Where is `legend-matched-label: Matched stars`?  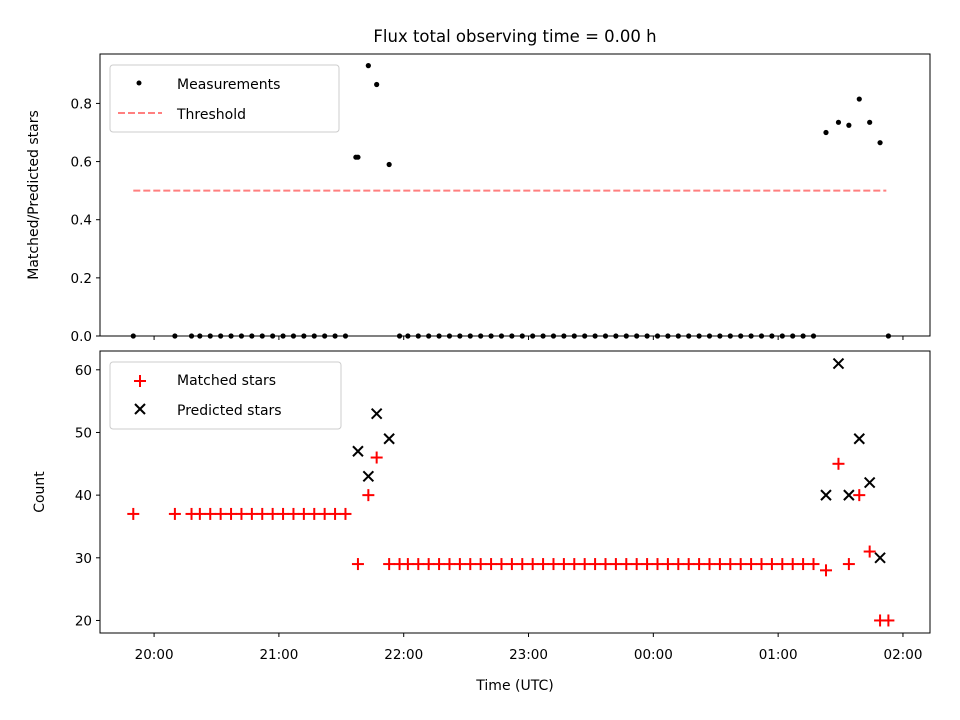 legend-matched-label: Matched stars is located at coordinates (226, 381).